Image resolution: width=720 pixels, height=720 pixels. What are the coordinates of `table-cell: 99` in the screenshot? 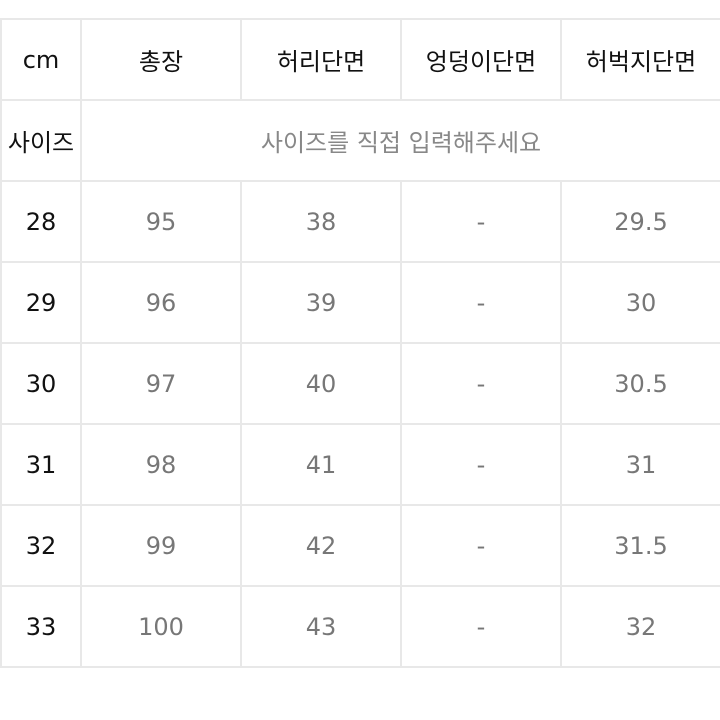 It's located at (161, 545).